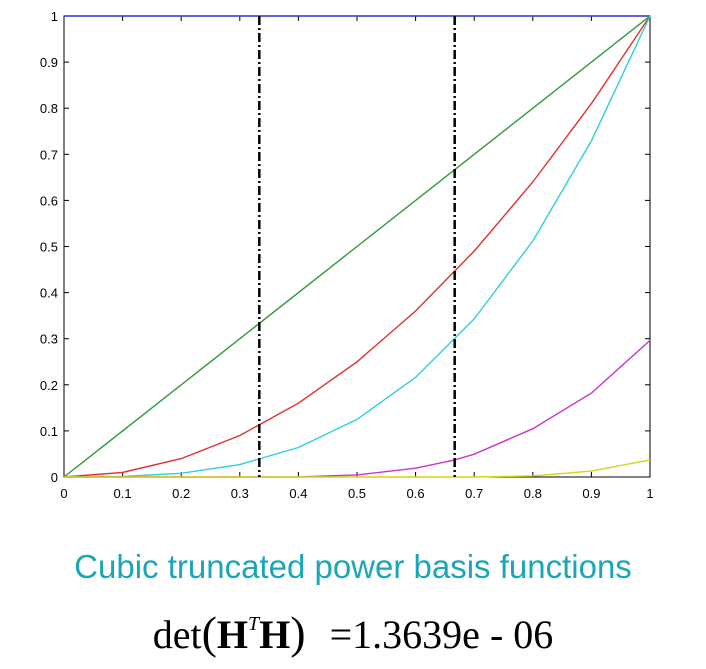 The image size is (706, 669). What do you see at coordinates (533, 493) in the screenshot?
I see `x-tick-label: 0.8` at bounding box center [533, 493].